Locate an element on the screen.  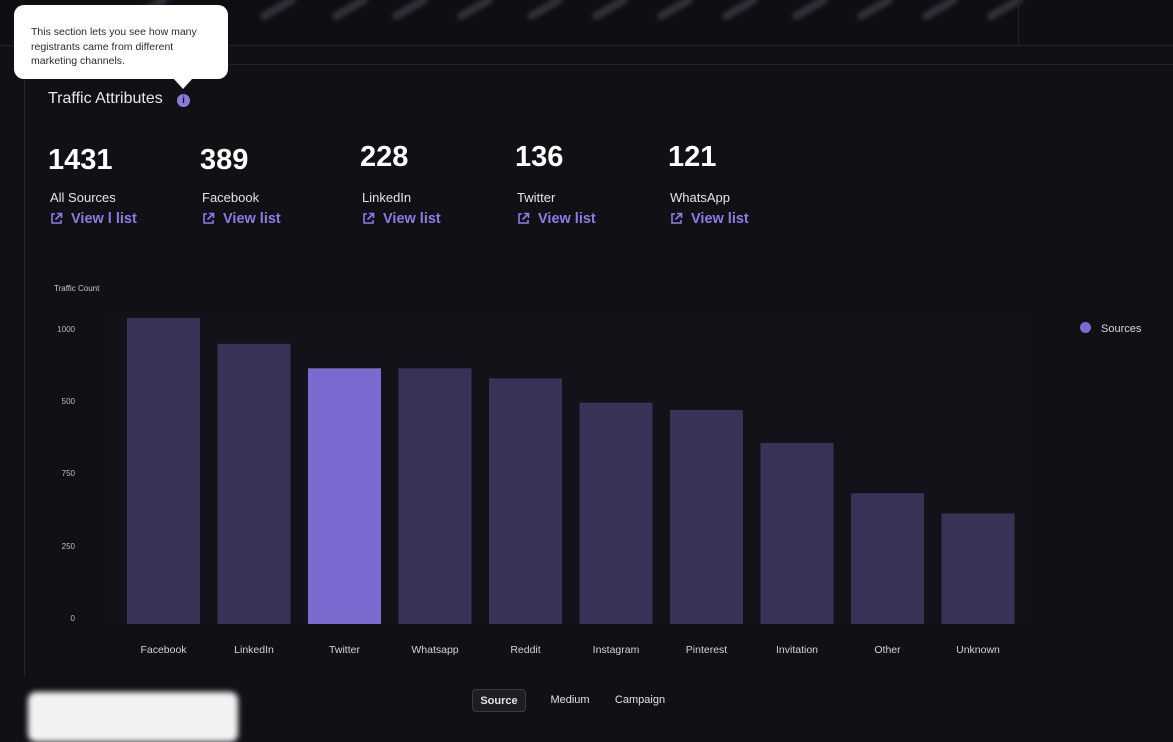
view-list-link: View l list is located at coordinates (93, 219).